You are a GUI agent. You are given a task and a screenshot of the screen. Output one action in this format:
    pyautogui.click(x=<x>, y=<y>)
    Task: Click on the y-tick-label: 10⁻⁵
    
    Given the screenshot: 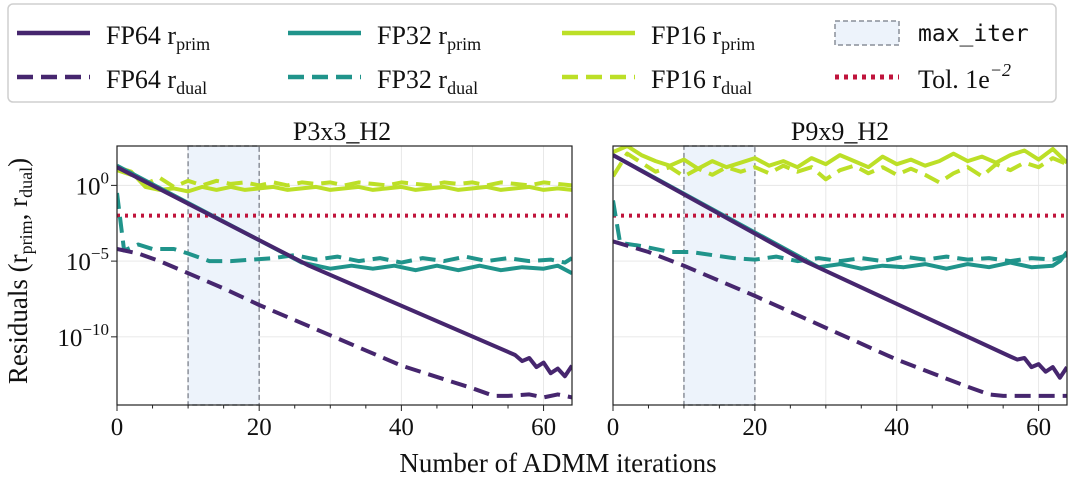 What is the action you would take?
    pyautogui.click(x=87, y=260)
    